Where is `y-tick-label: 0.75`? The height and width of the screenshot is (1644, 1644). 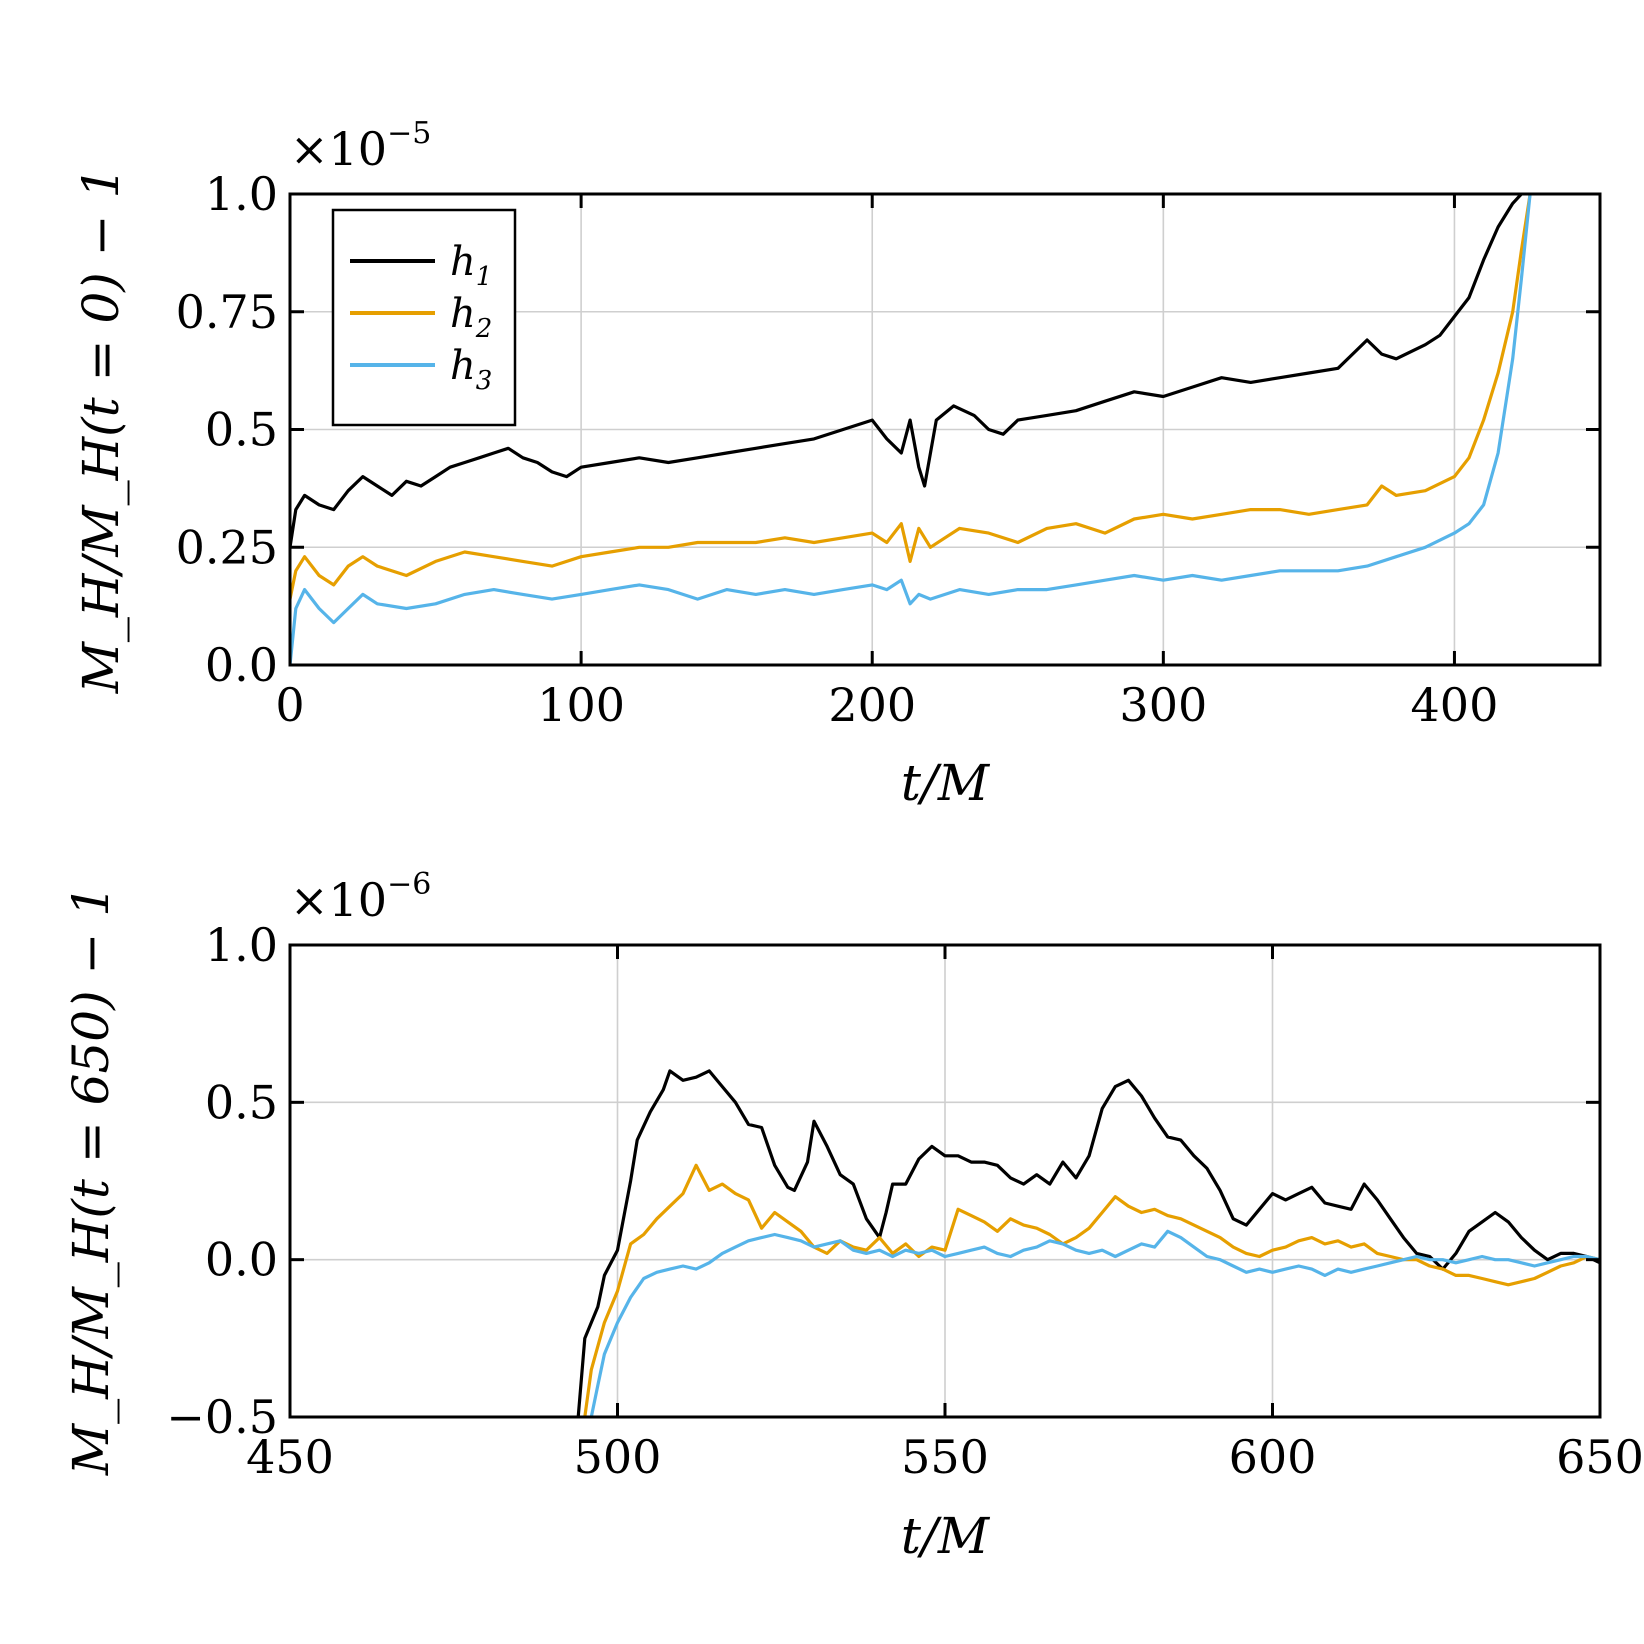
y-tick-label: 0.75 is located at coordinates (227, 312).